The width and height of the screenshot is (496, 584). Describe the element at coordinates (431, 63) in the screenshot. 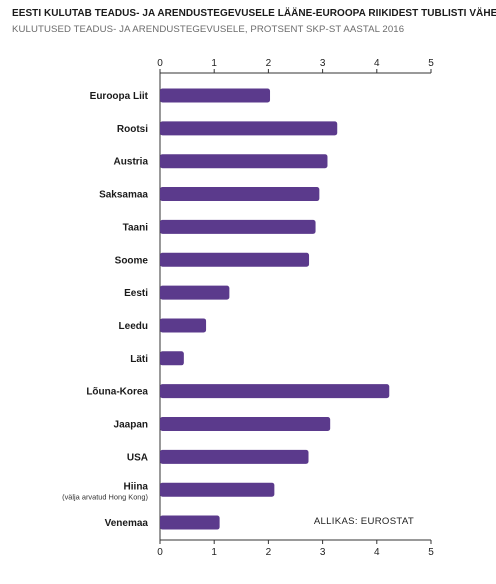

I see `top-tick-label: 5` at that location.